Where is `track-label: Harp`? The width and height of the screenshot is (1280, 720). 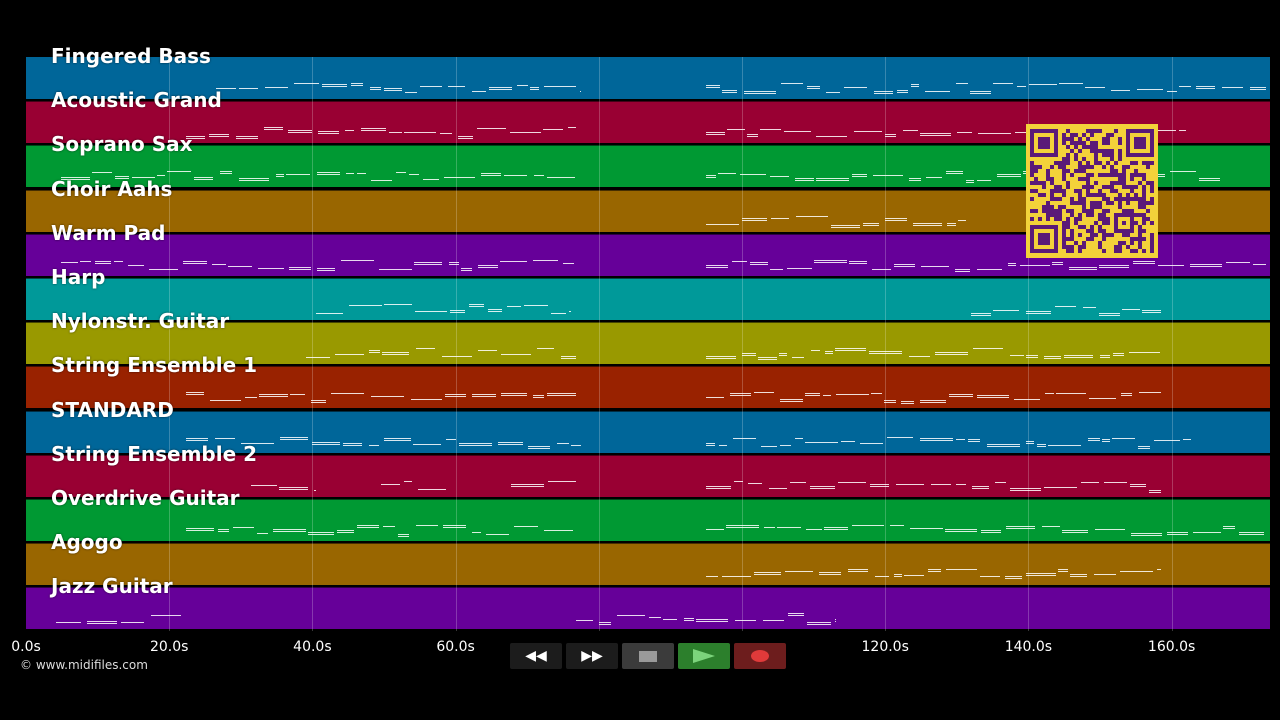
track-label: Harp is located at coordinates (78, 277).